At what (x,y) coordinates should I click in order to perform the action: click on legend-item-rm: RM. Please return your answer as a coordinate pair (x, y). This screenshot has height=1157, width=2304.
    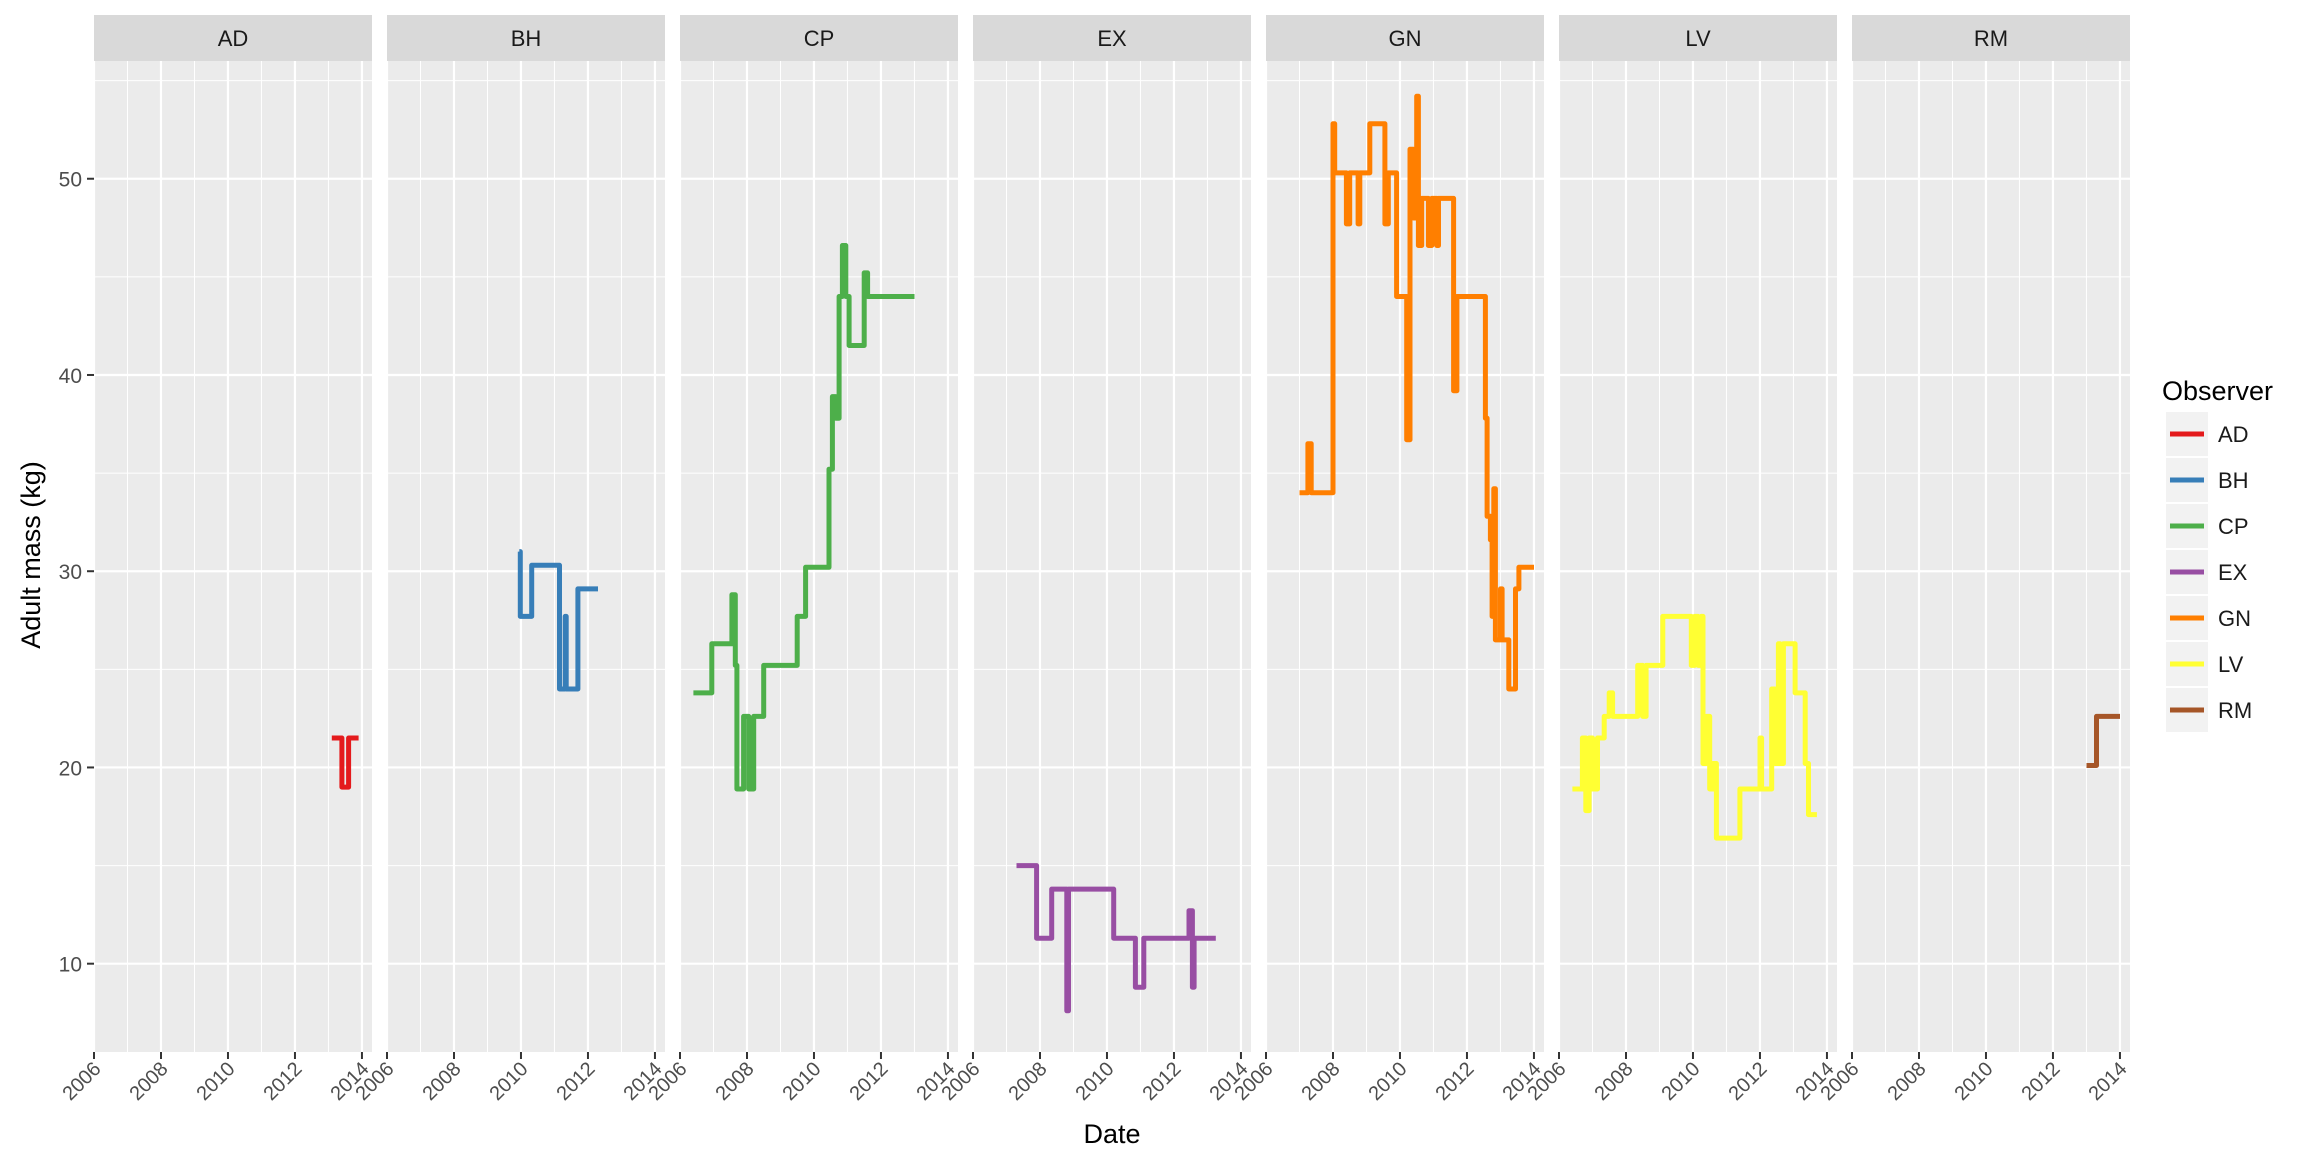
    Looking at the image, I should click on (2209, 710).